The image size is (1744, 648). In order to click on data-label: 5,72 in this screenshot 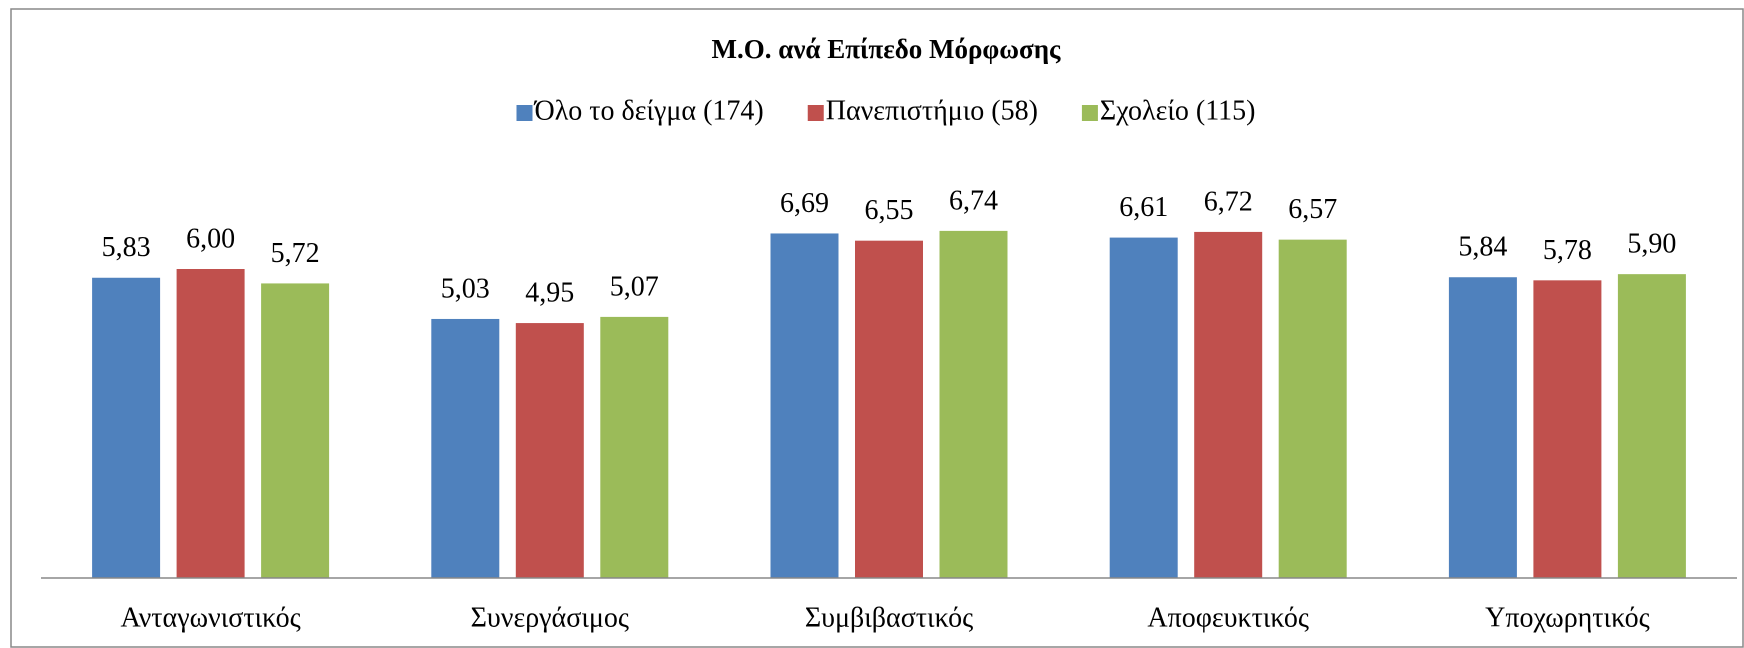, I will do `click(295, 253)`.